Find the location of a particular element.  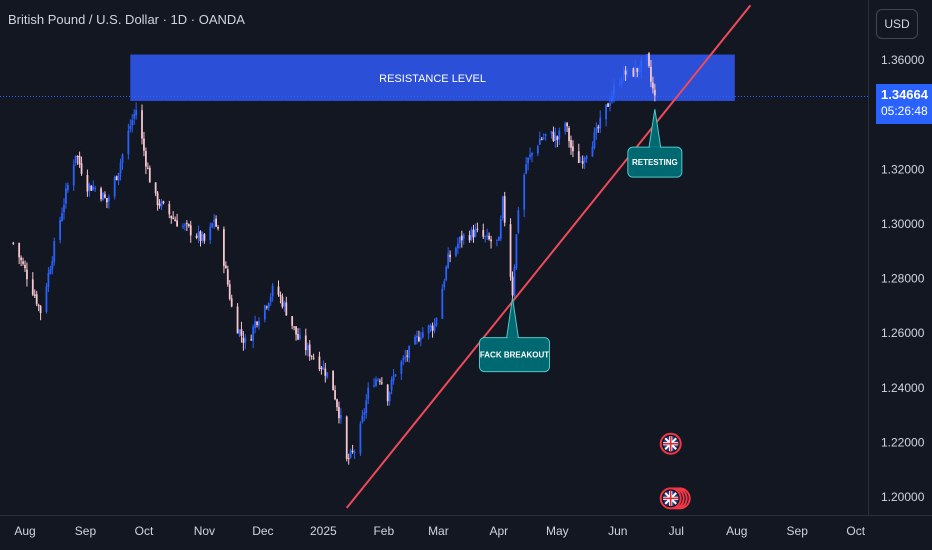

resistance-zone: RESISTANCE LEVEL is located at coordinates (432, 77).